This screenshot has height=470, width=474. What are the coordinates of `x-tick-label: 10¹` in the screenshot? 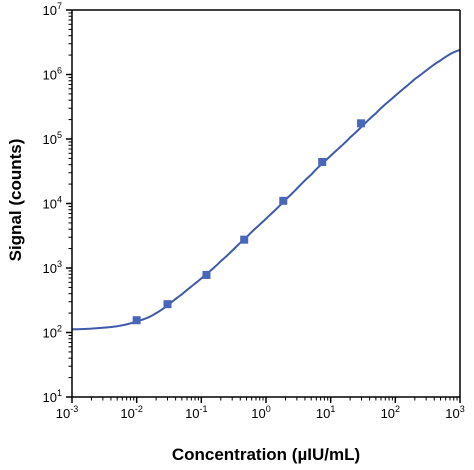 It's located at (325, 412).